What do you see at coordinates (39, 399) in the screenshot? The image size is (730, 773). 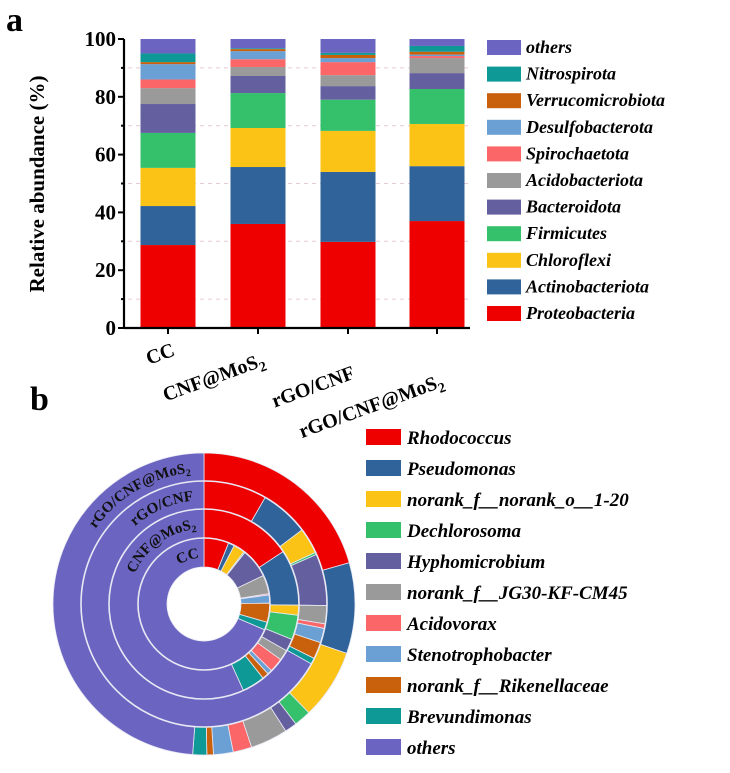 I see `panel-label-b: b` at bounding box center [39, 399].